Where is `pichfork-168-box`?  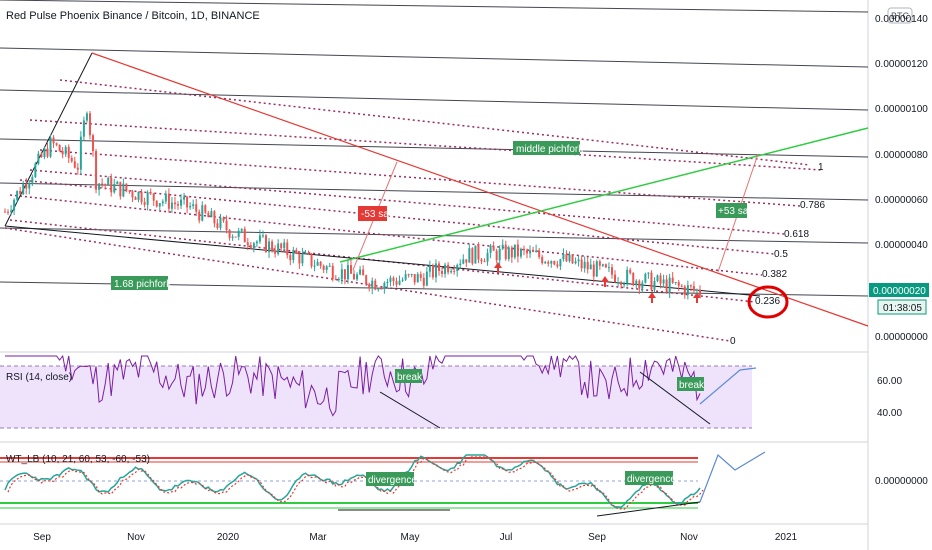 pichfork-168-box is located at coordinates (139, 283).